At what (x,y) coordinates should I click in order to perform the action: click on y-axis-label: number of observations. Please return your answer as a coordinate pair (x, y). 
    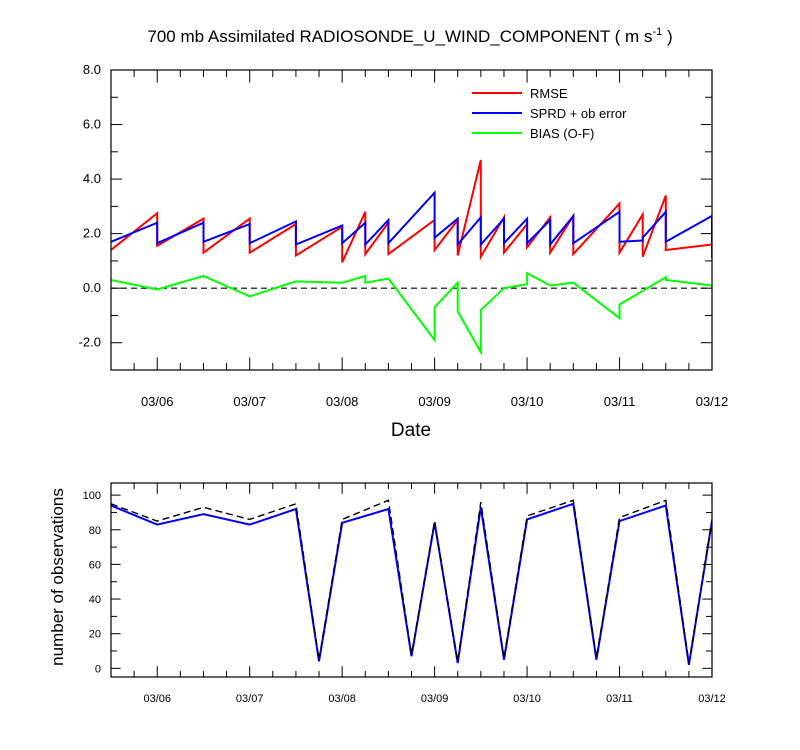
    Looking at the image, I should click on (57, 577).